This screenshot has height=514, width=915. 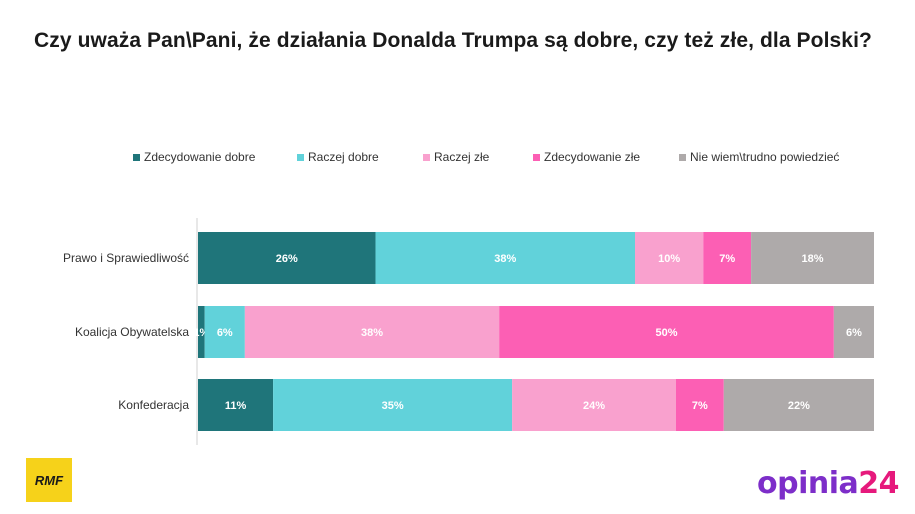 I want to click on data-label: 26%, so click(x=287, y=259).